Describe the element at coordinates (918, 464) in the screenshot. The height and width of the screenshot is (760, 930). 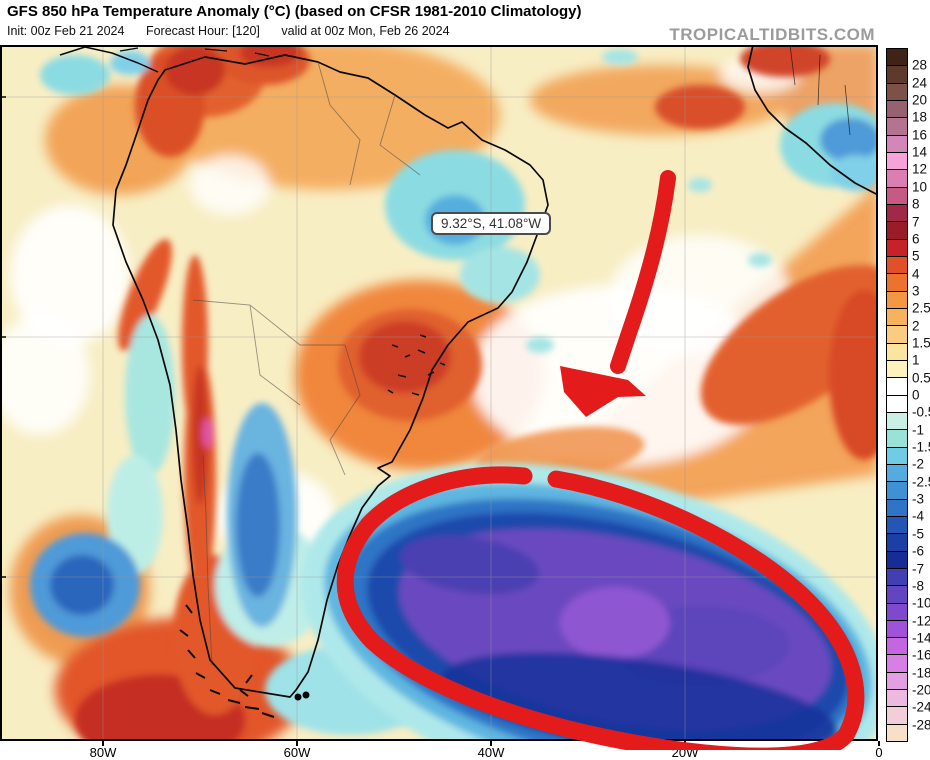
I see `colorbar-label: -2` at that location.